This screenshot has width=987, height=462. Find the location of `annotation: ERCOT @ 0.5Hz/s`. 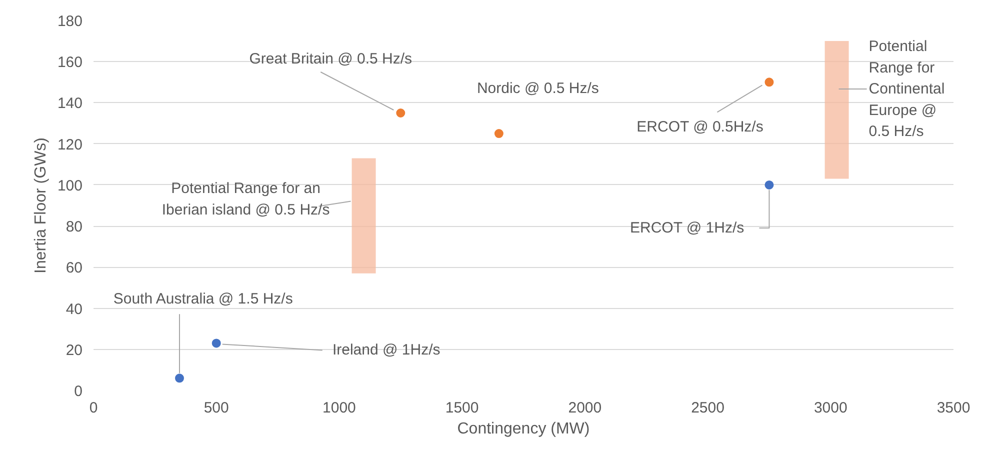

annotation: ERCOT @ 0.5Hz/s is located at coordinates (700, 127).